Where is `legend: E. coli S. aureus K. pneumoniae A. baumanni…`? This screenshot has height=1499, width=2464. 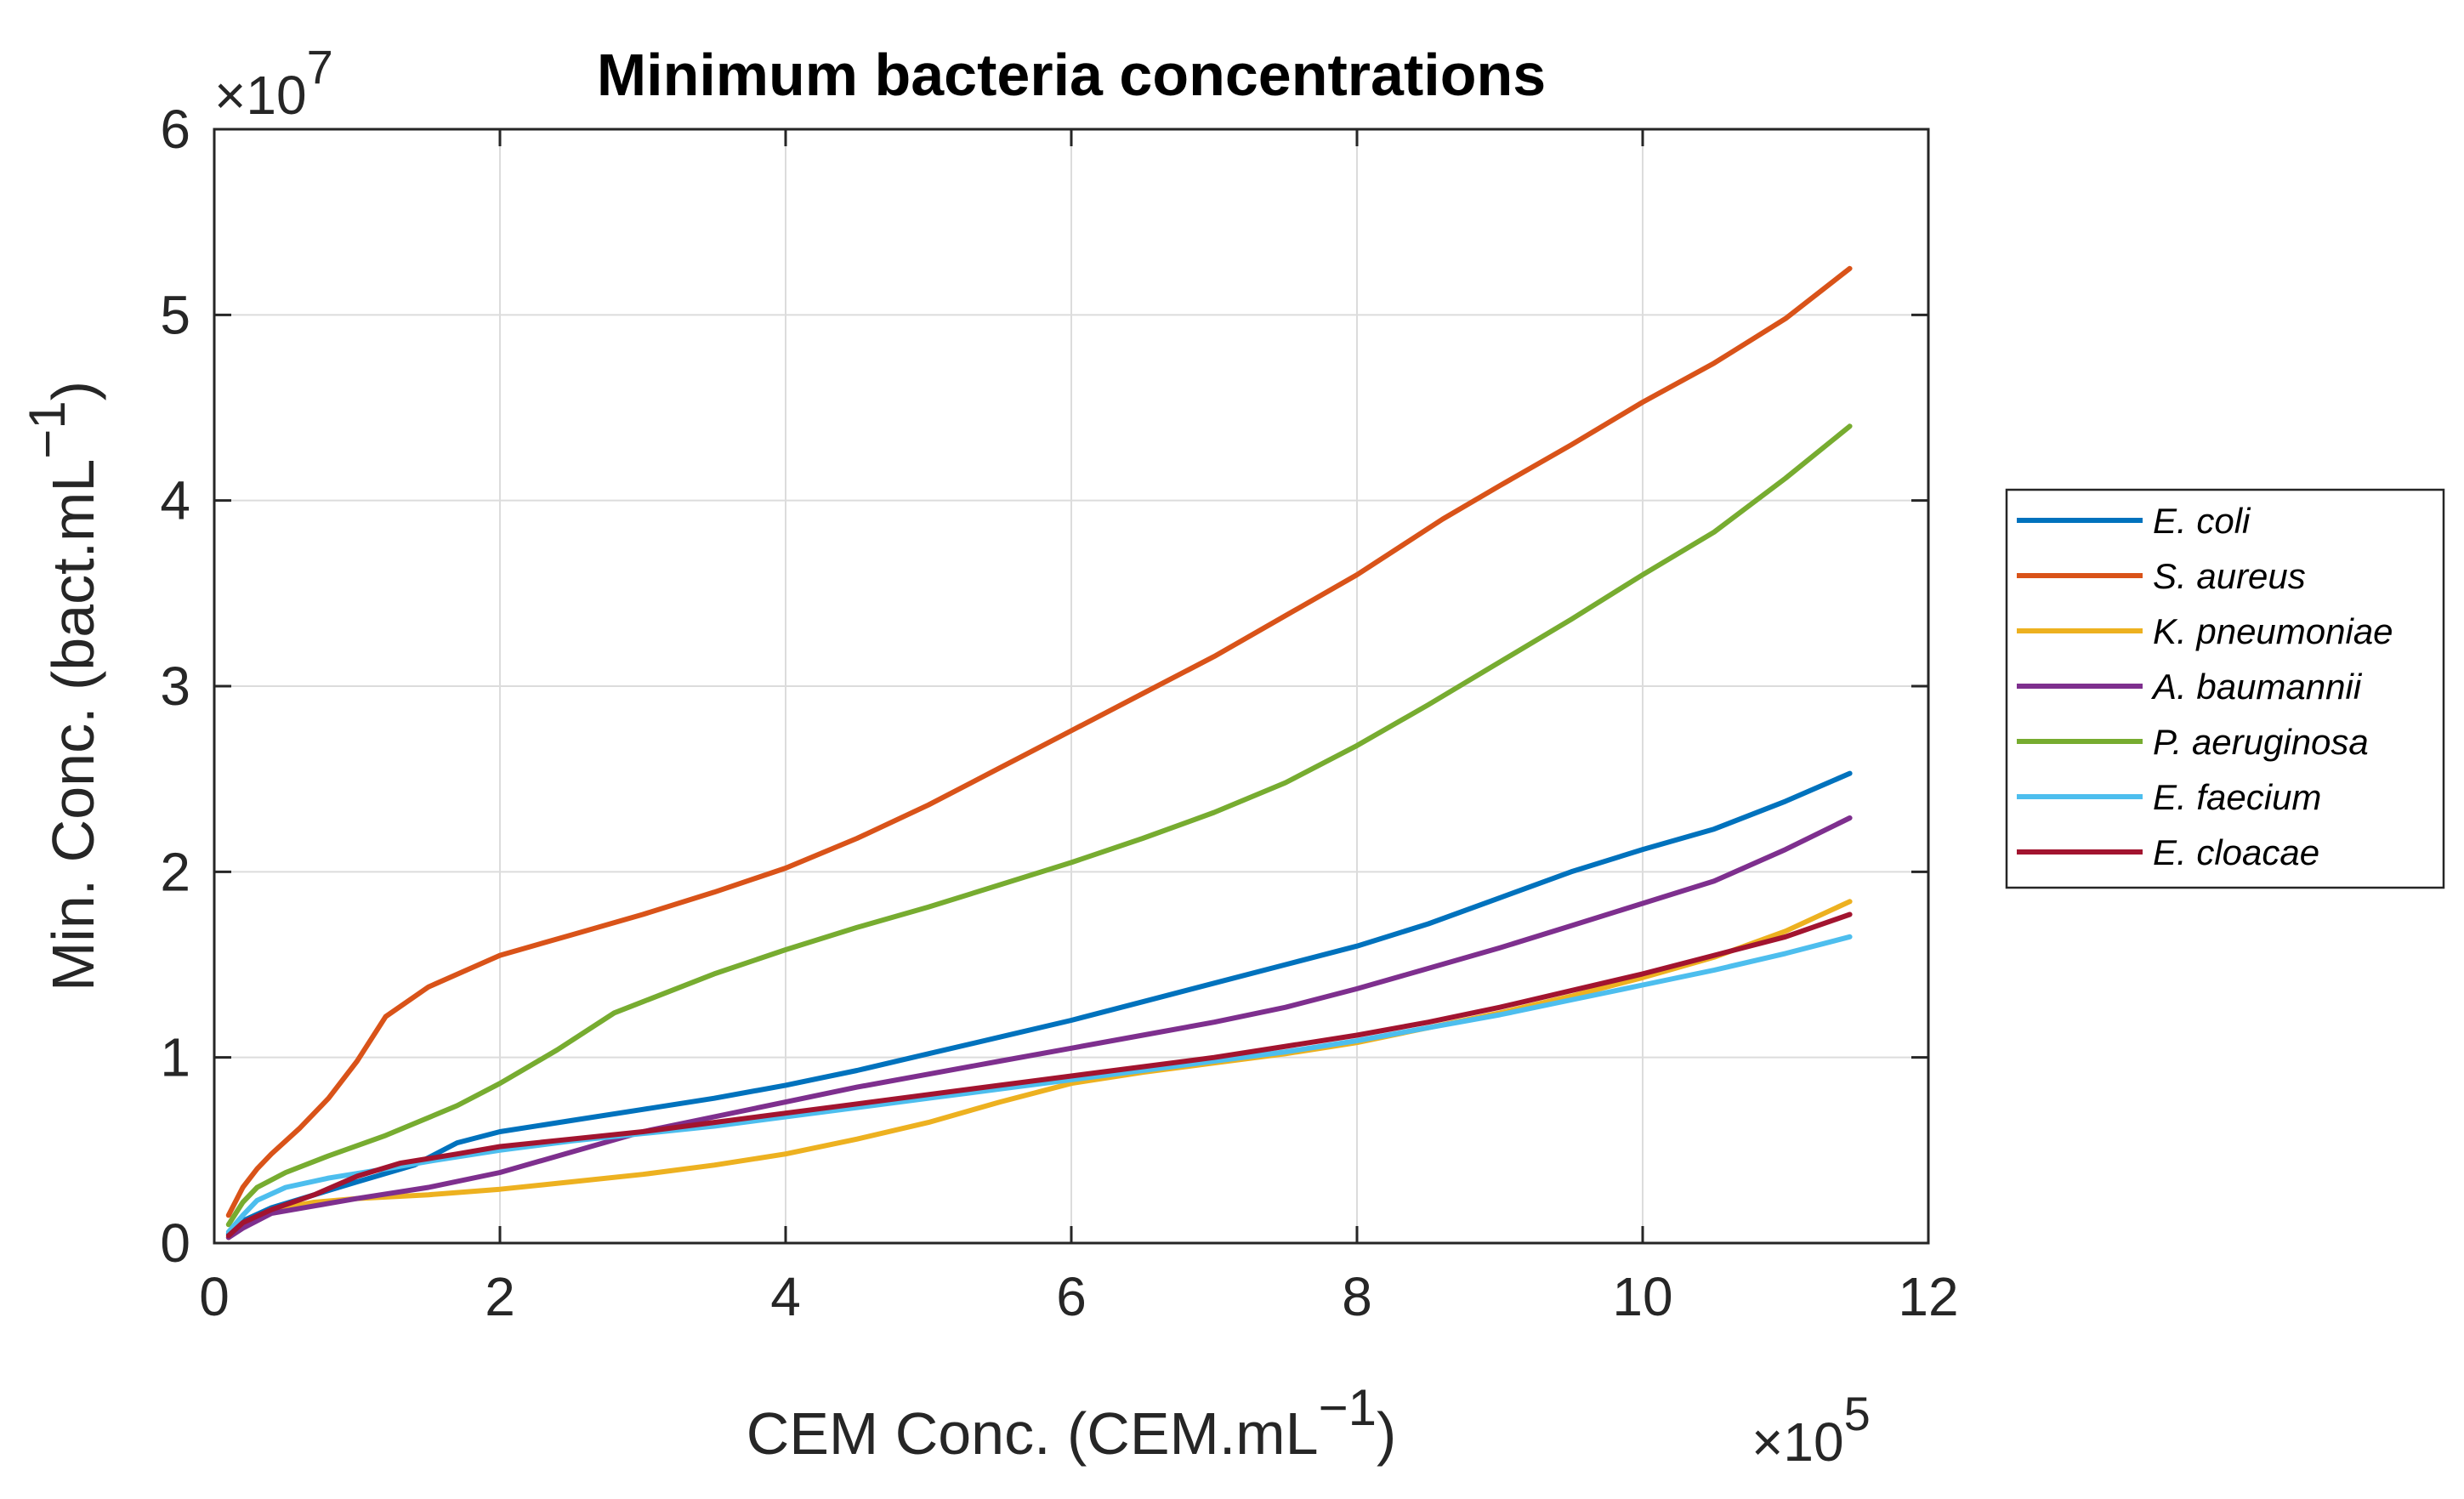 legend: E. coli S. aureus K. pneumoniae A. baumanni… is located at coordinates (2225, 688).